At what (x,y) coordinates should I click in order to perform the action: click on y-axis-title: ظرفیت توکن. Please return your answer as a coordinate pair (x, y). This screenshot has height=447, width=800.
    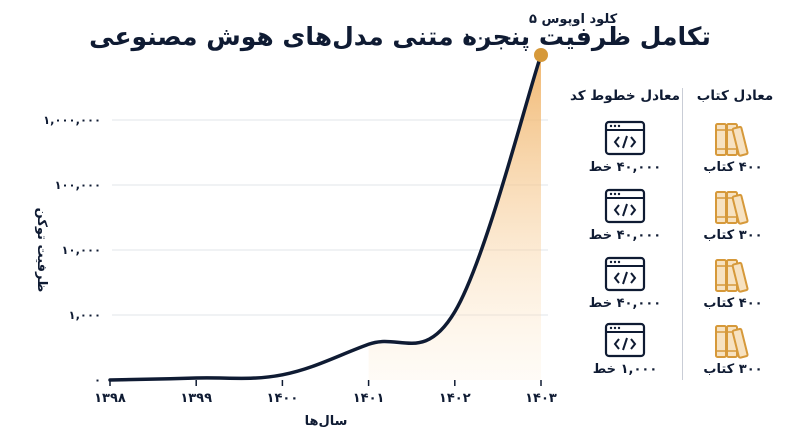
    Looking at the image, I should click on (41, 250).